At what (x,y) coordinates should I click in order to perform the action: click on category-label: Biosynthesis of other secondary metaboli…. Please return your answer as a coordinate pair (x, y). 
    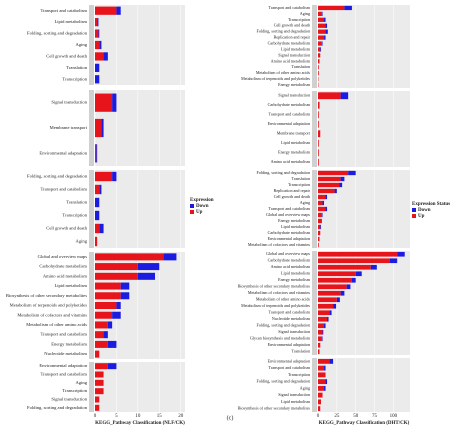
    Looking at the image, I should click on (274, 286).